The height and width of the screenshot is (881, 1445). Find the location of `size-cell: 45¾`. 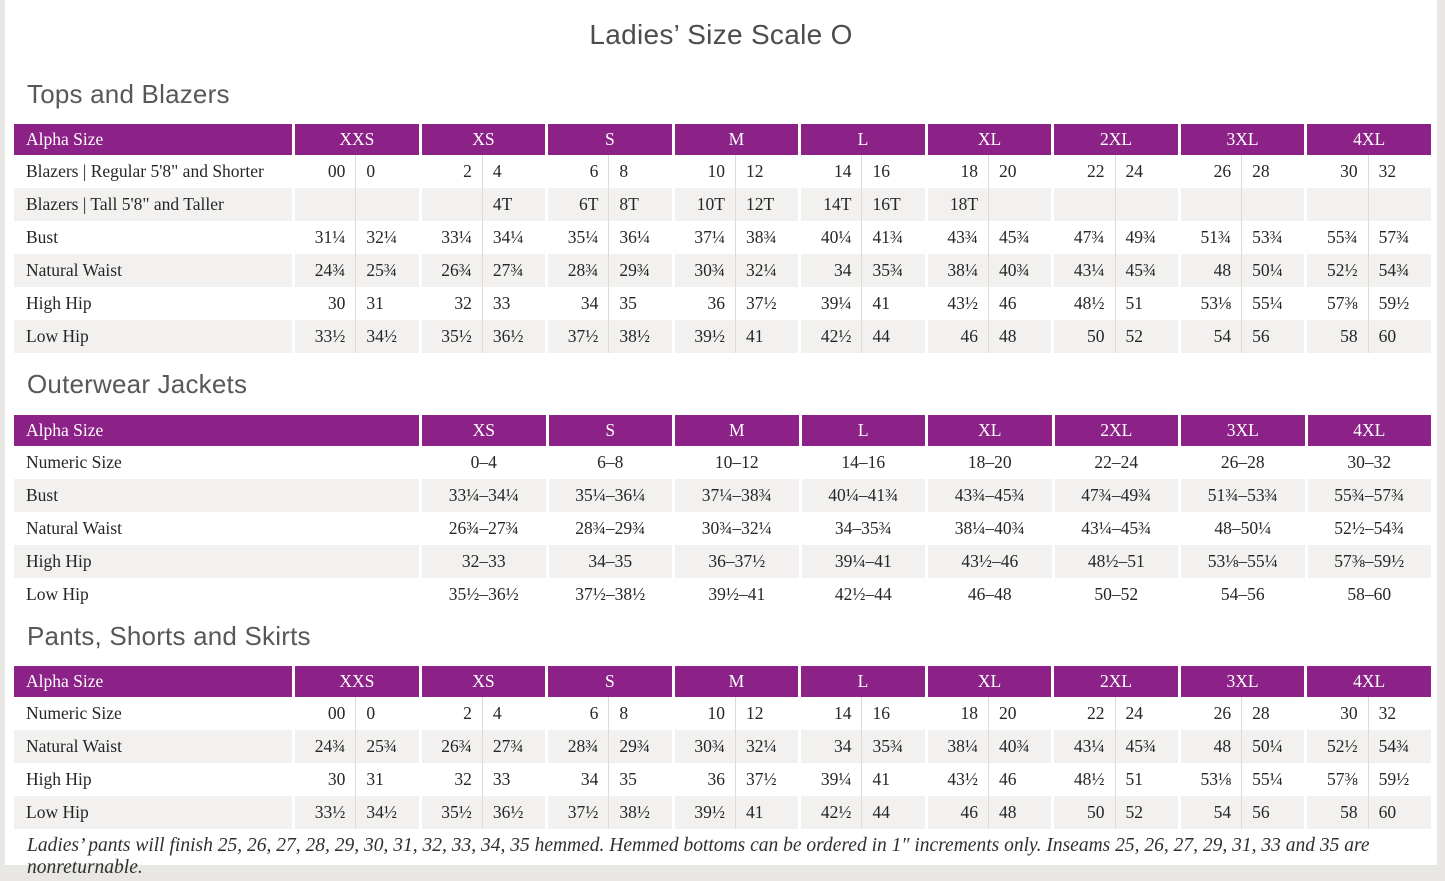

size-cell: 45¾ is located at coordinates (1146, 270).